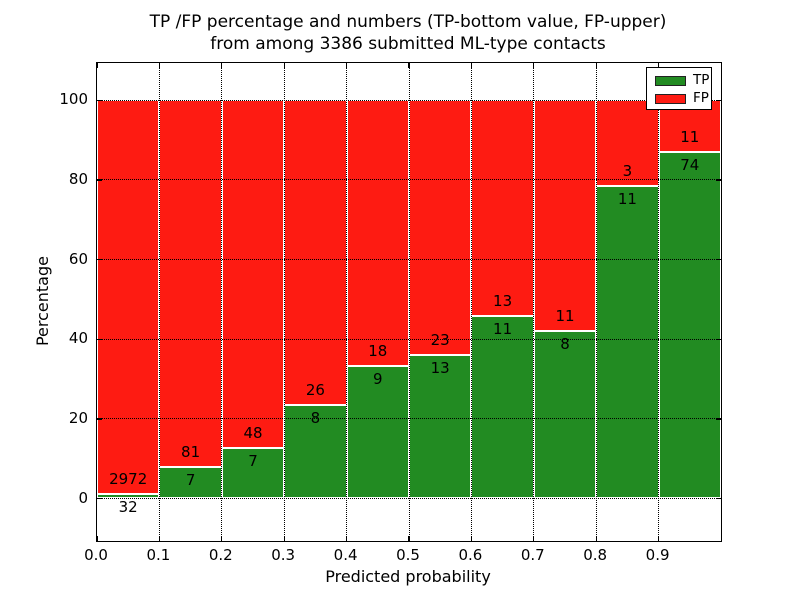  What do you see at coordinates (96, 555) in the screenshot?
I see `x-tick-label: 0.0` at bounding box center [96, 555].